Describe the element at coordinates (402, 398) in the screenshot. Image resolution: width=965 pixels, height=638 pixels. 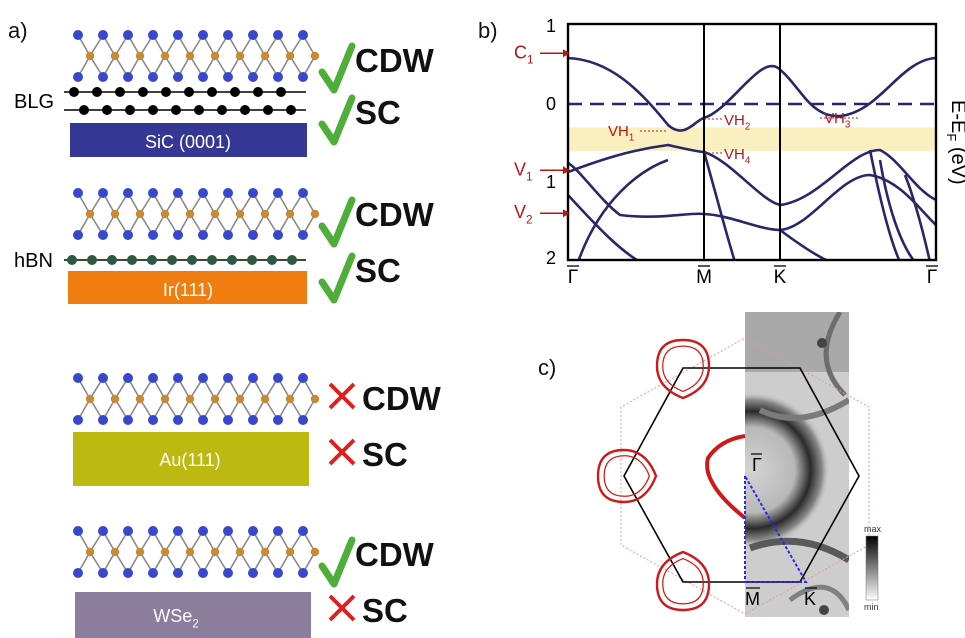
I see `cdw-label: CDW` at that location.